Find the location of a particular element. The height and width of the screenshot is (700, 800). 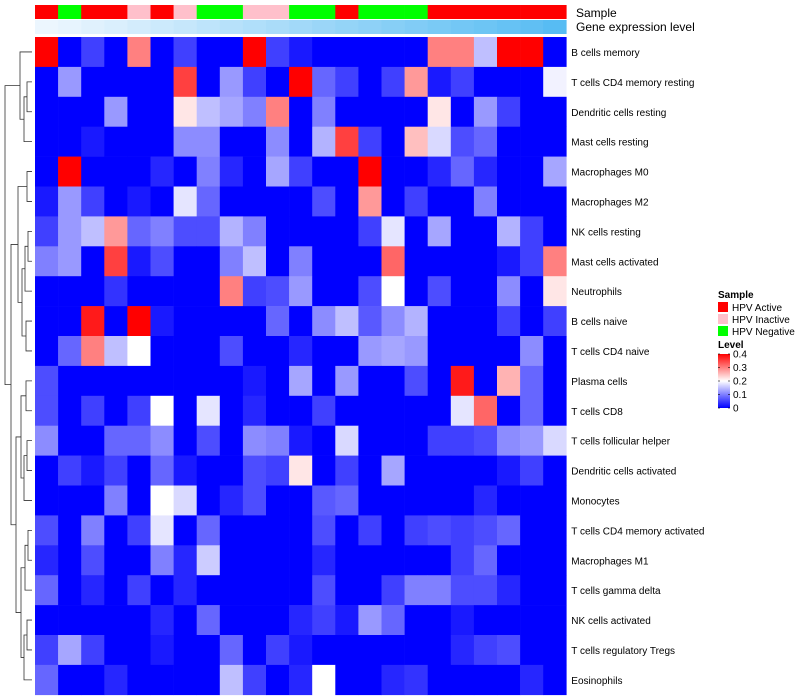

sample-legend-label: HPV Inactive is located at coordinates (761, 320).